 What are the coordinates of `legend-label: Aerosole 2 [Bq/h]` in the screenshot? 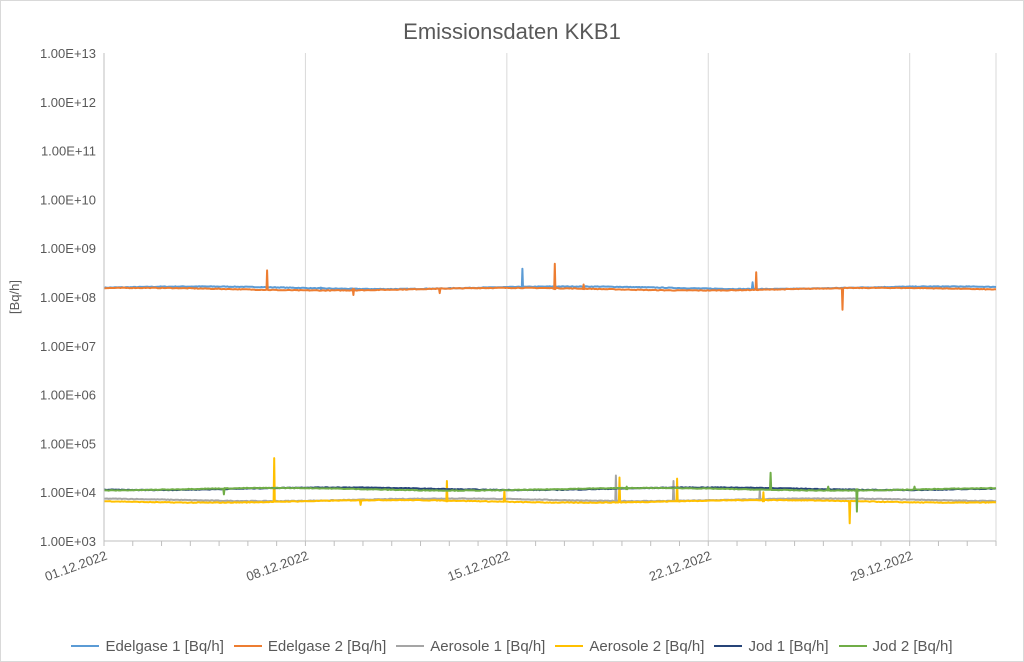 It's located at (647, 646).